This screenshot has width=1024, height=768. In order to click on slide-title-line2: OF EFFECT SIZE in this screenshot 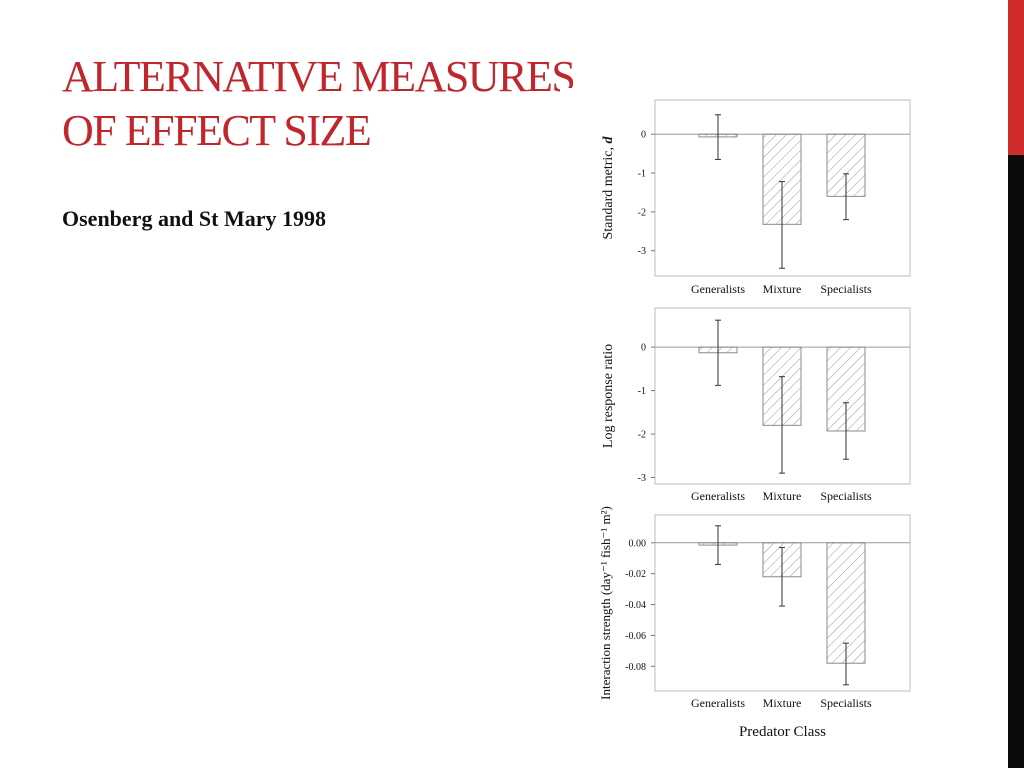, I will do `click(217, 130)`.